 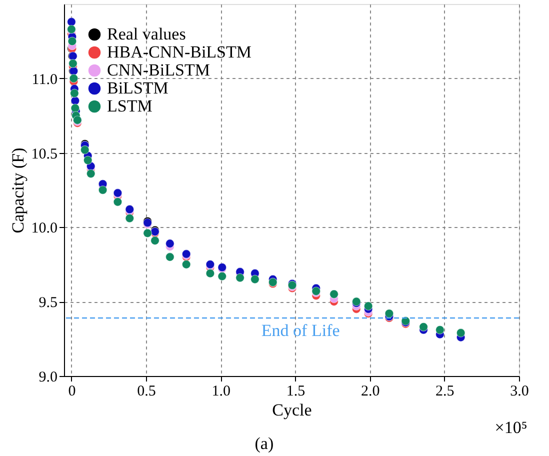 What do you see at coordinates (18, 191) in the screenshot?
I see `y-axis-title: Capacity (F)` at bounding box center [18, 191].